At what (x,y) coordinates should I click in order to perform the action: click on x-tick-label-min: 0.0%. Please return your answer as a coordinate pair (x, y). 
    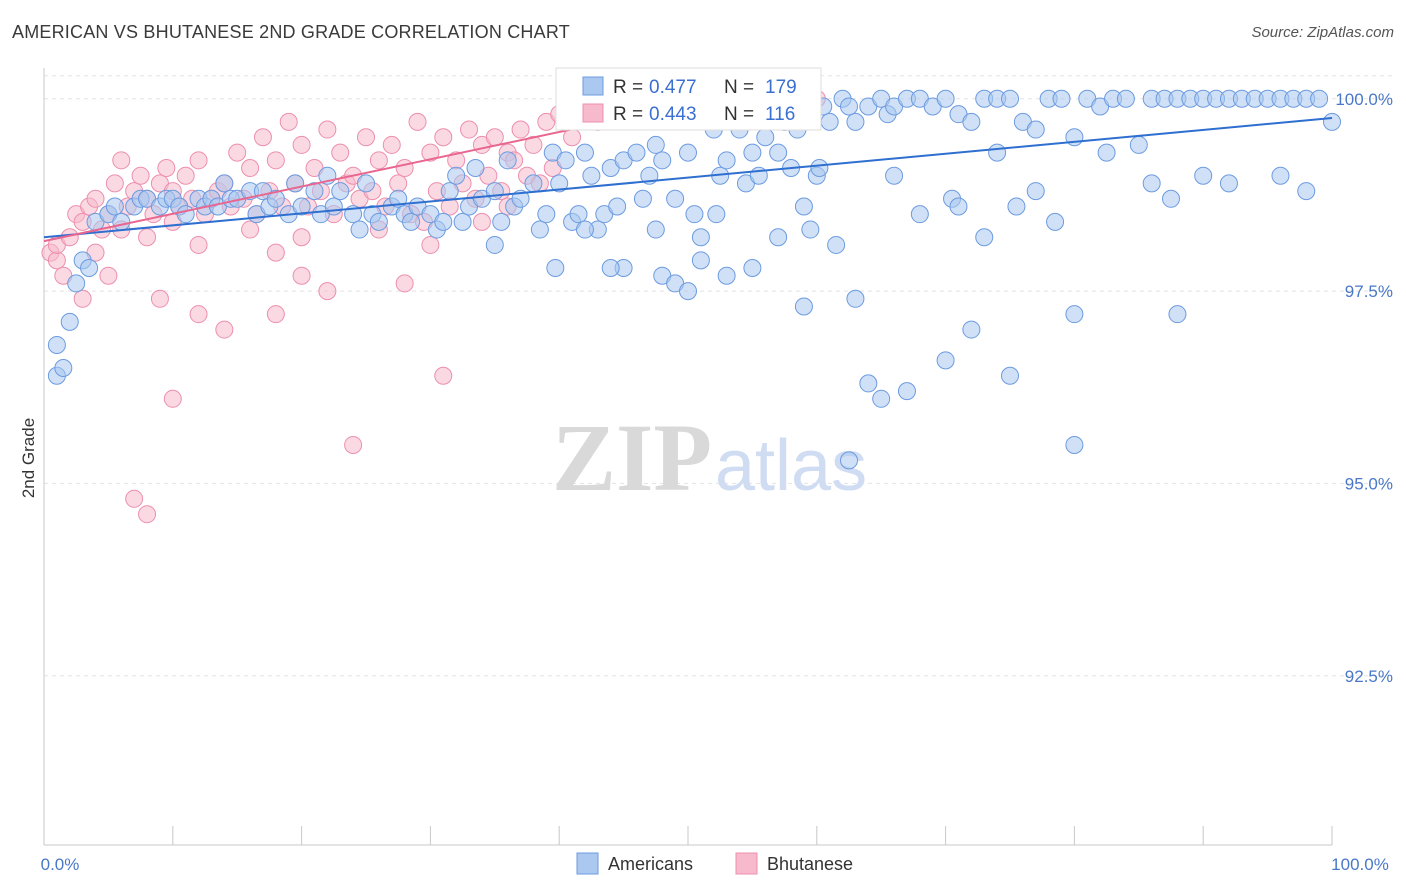
    Looking at the image, I should click on (60, 864).